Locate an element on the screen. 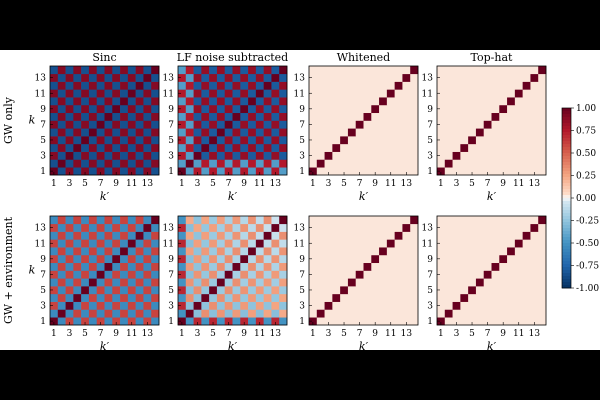 The height and width of the screenshot is (400, 600). x-tick-label: 1 is located at coordinates (182, 334).